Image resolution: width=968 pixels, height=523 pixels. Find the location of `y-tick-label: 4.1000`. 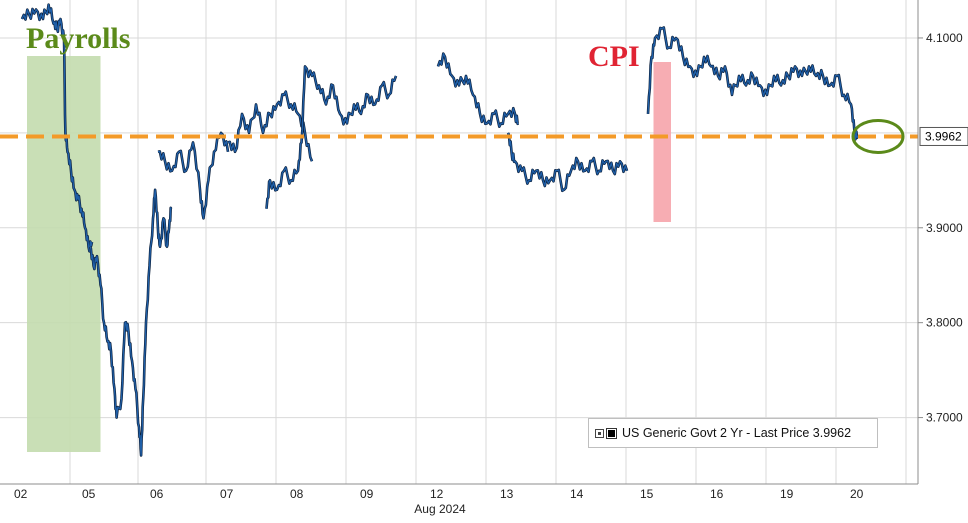

y-tick-label: 4.1000 is located at coordinates (944, 38).